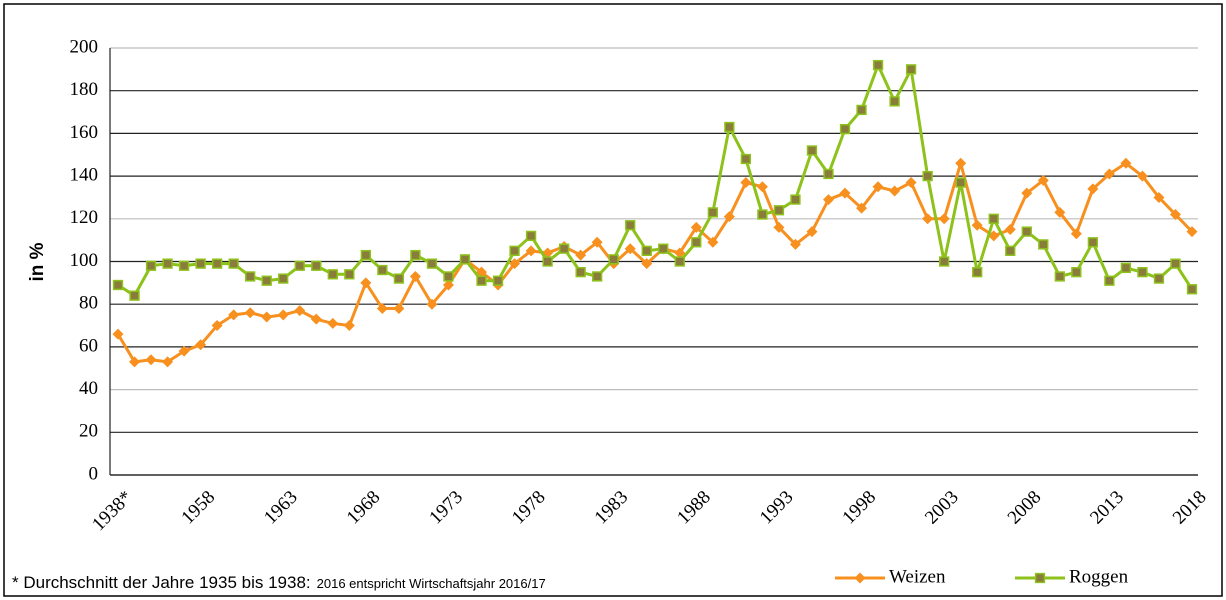 The height and width of the screenshot is (600, 1226). What do you see at coordinates (529, 508) in the screenshot?
I see `x-tick-label: 1978` at bounding box center [529, 508].